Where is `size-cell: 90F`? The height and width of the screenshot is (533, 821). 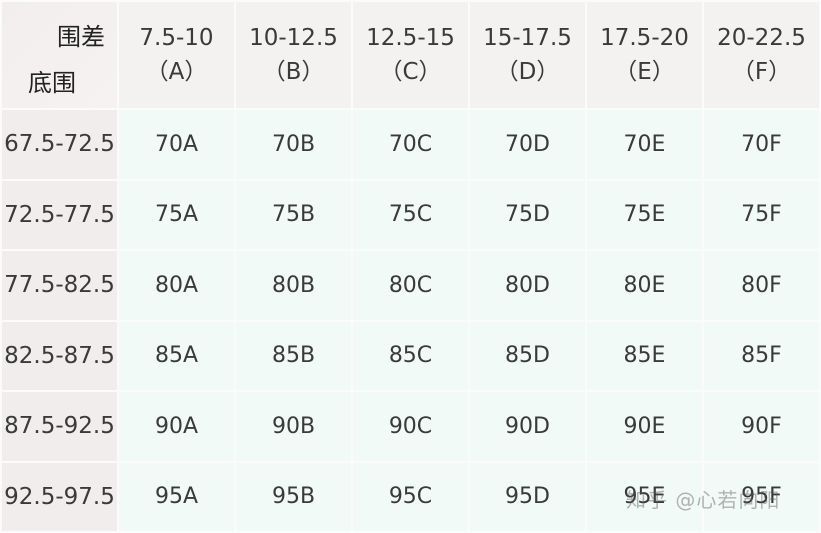
size-cell: 90F is located at coordinates (761, 426).